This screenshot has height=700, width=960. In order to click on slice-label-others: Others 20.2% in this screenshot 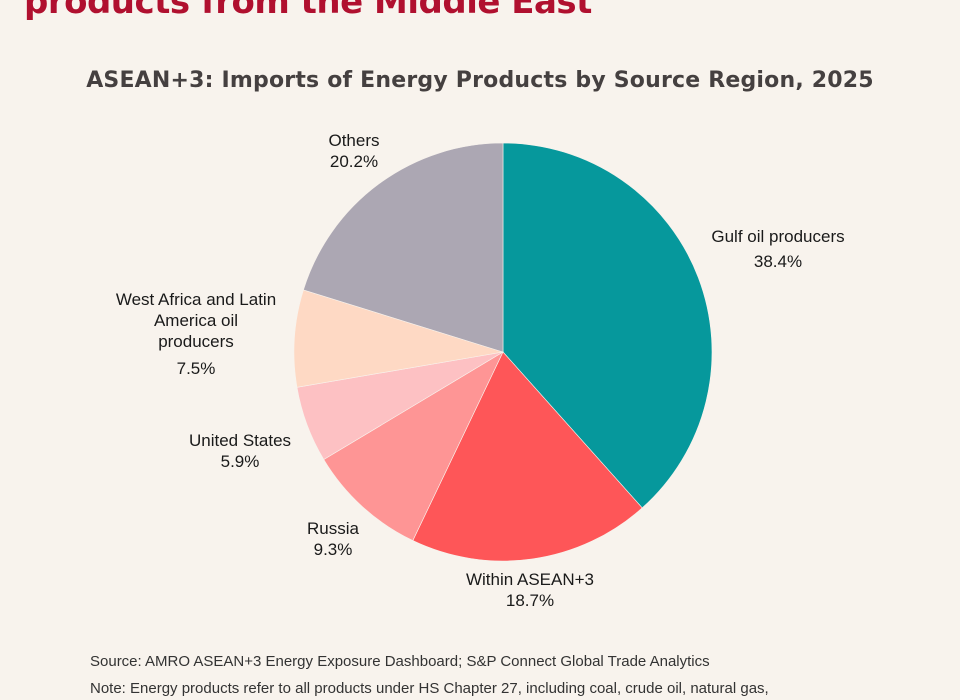, I will do `click(354, 151)`.